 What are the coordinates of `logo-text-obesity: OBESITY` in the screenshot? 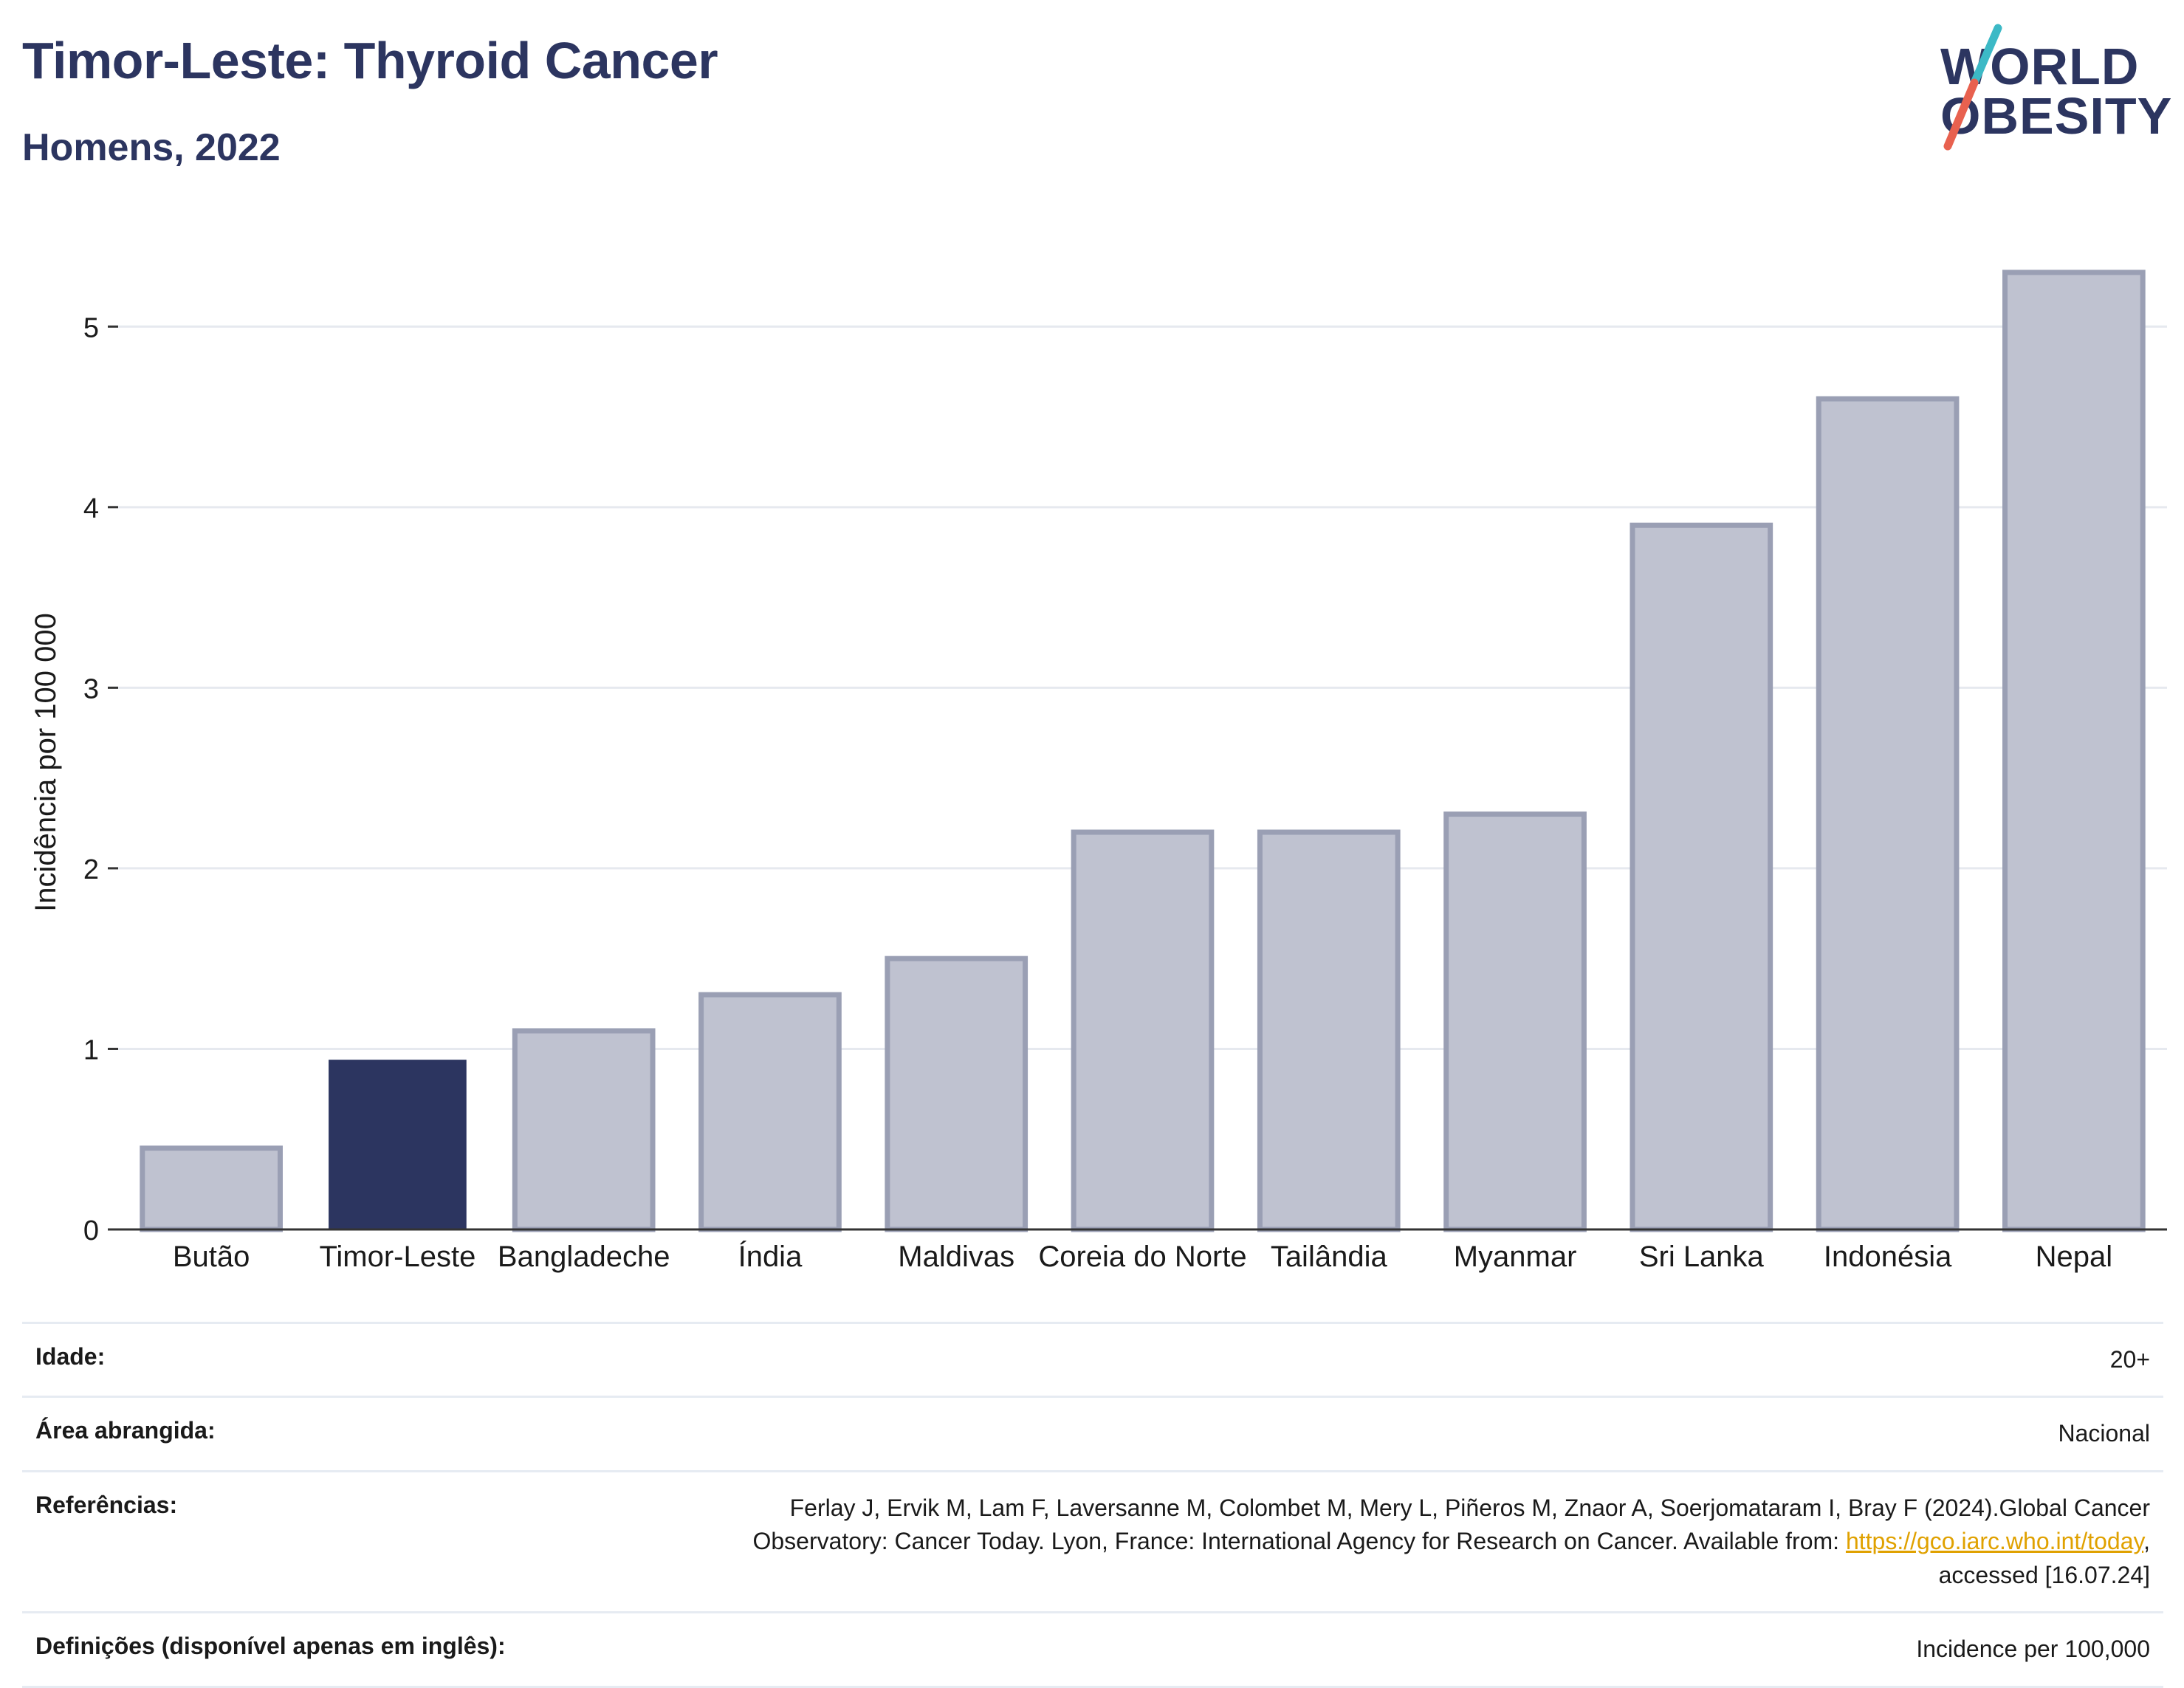 It's located at (2056, 116).